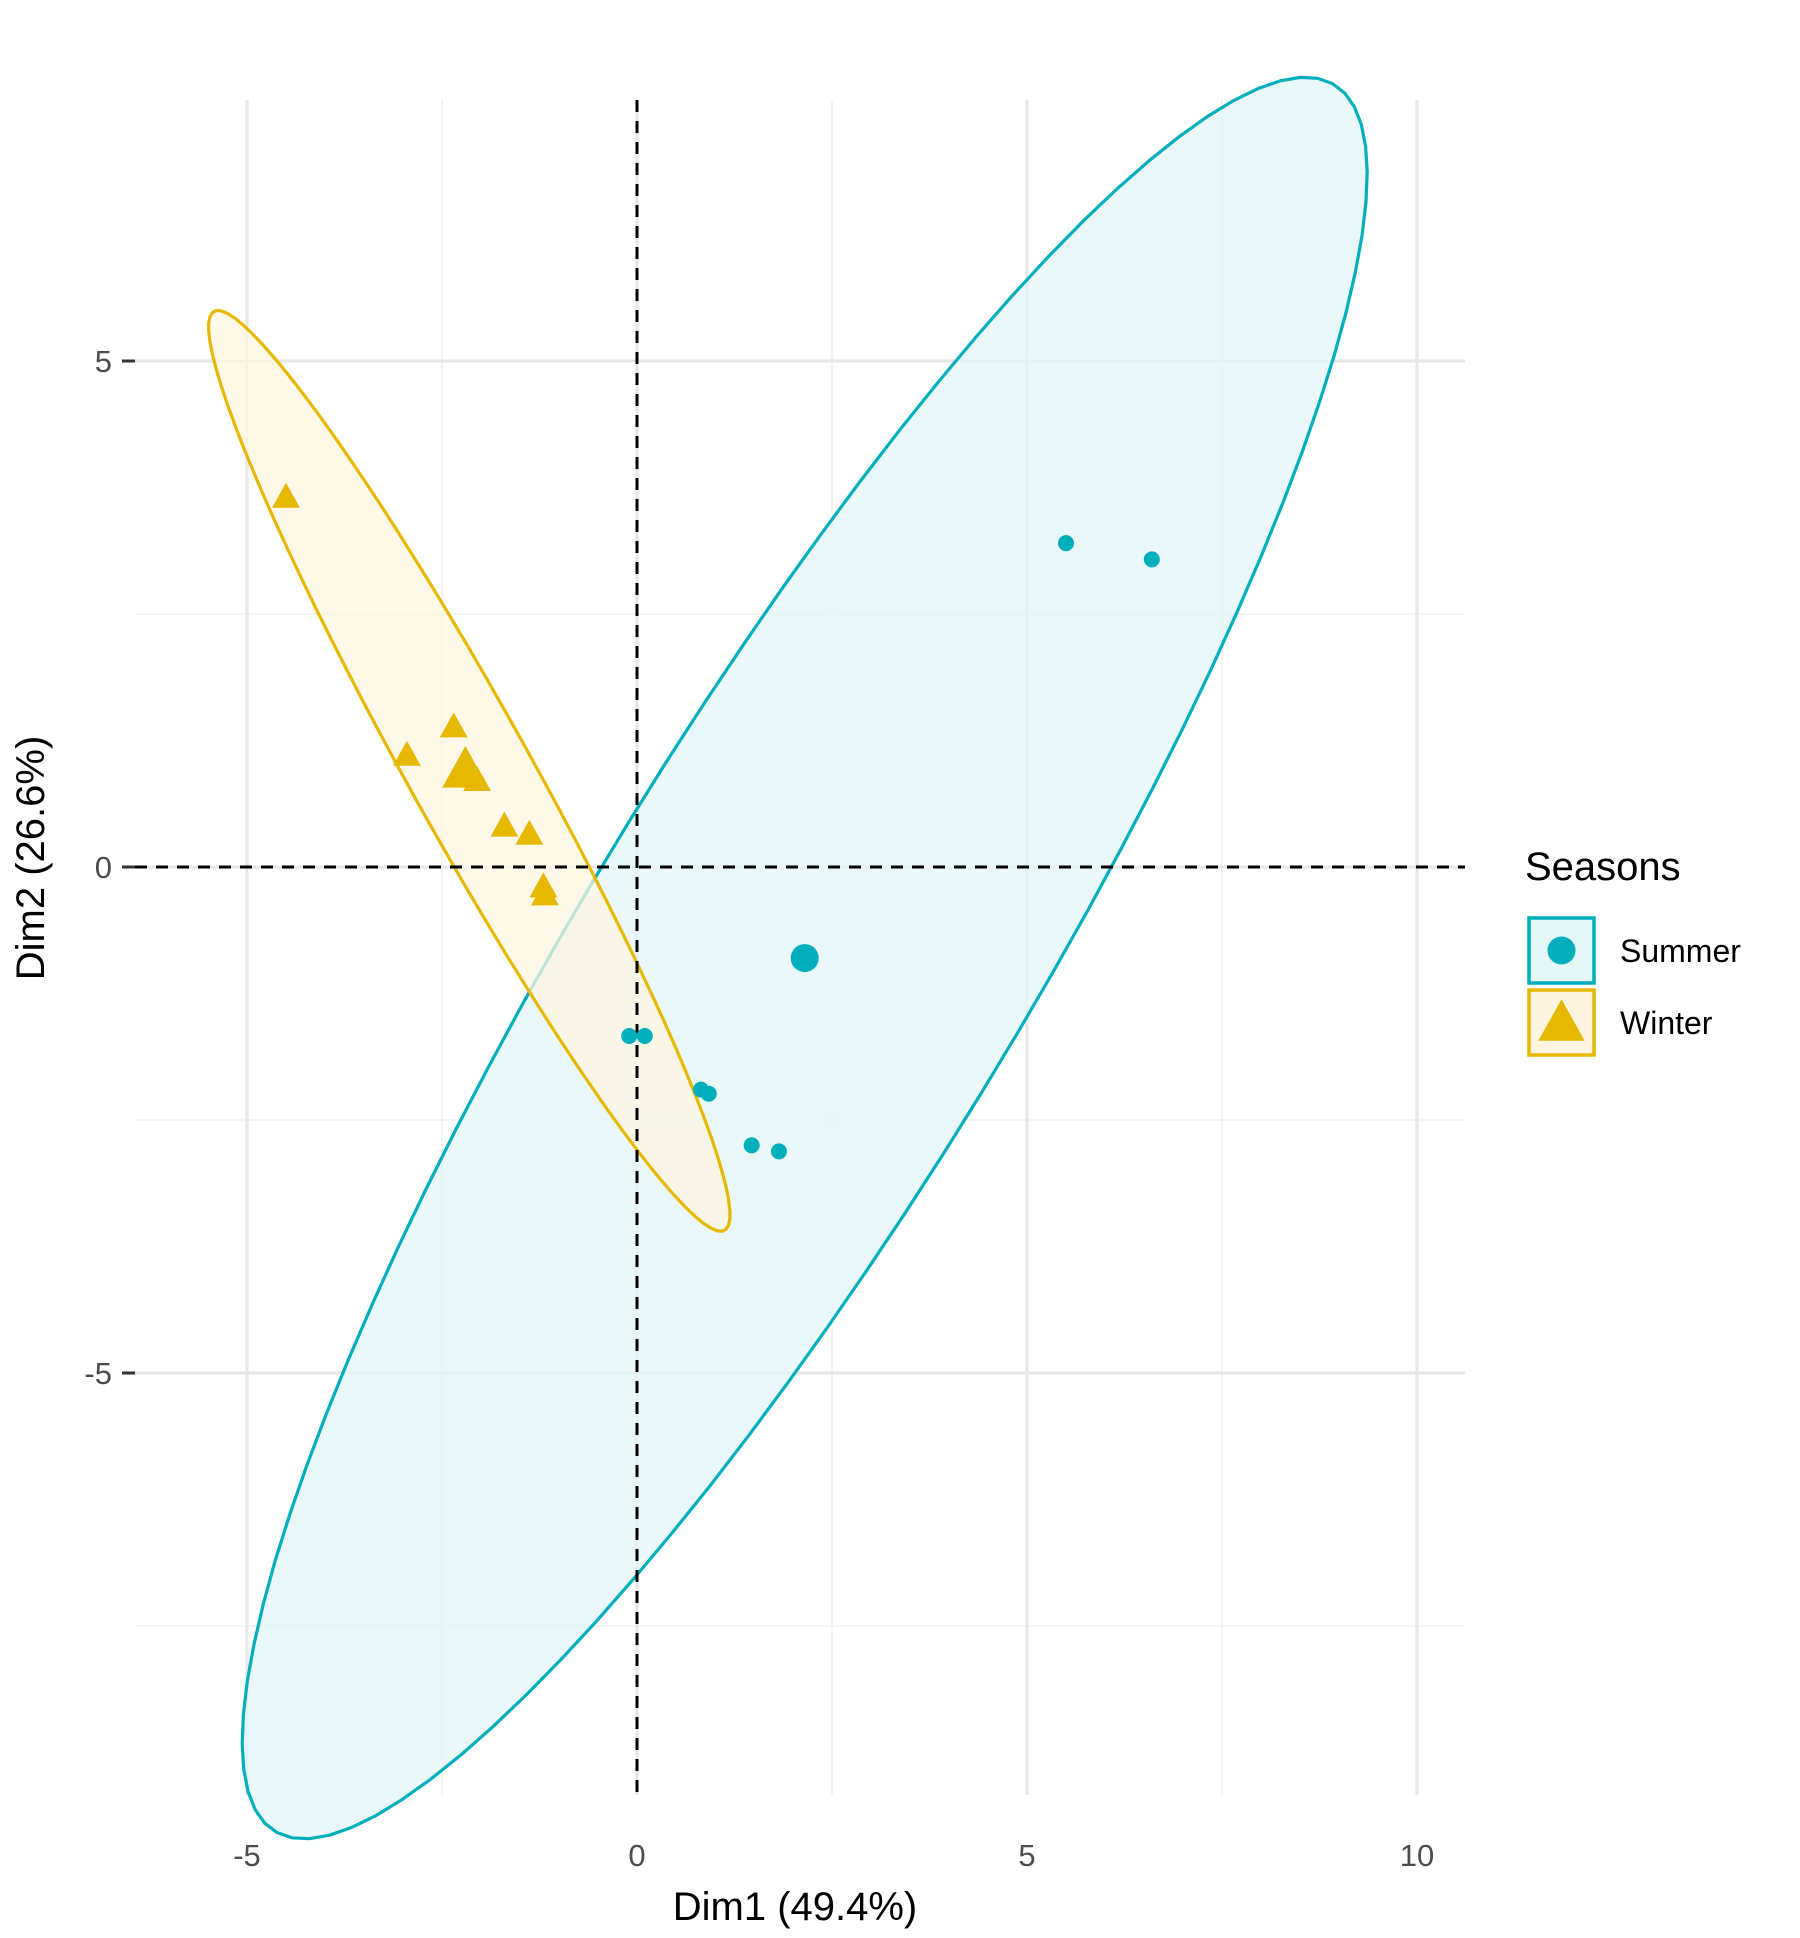 The image size is (1800, 1938). What do you see at coordinates (1417, 1855) in the screenshot?
I see `x-tick-label: 10` at bounding box center [1417, 1855].